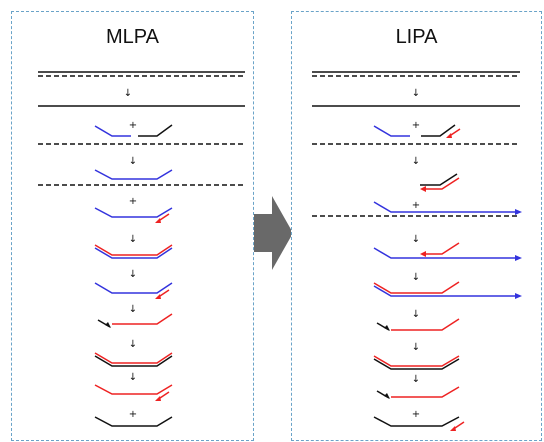 The image size is (544, 442). I want to click on mlpa-title: MLPA, so click(132, 37).